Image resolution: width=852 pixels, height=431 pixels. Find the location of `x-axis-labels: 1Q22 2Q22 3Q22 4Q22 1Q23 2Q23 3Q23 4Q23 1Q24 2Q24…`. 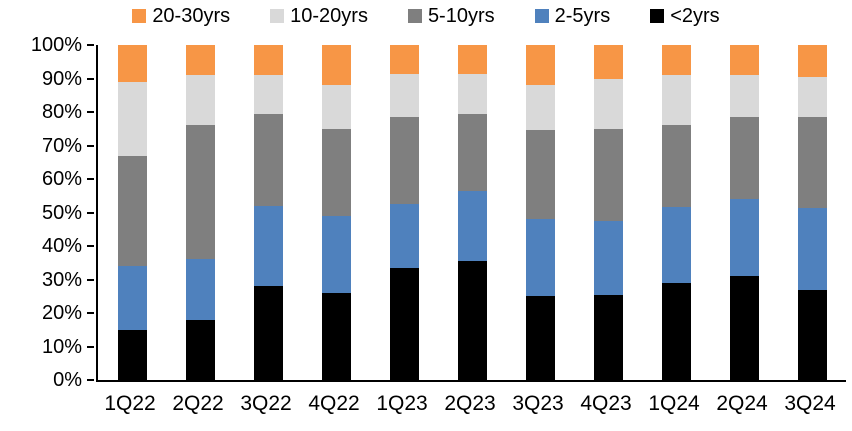

x-axis-labels: 1Q22 2Q22 3Q22 4Q22 1Q23 2Q23 3Q23 4Q23 1Q24 2Q24… is located at coordinates (470, 404).